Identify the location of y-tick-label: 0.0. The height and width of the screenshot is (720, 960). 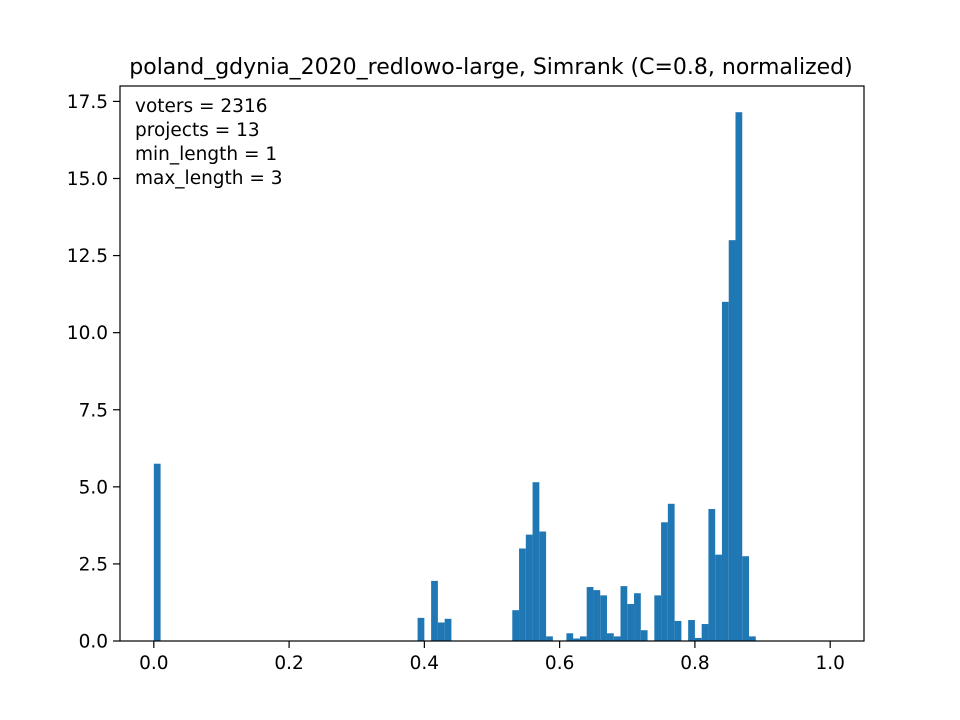
(93, 642).